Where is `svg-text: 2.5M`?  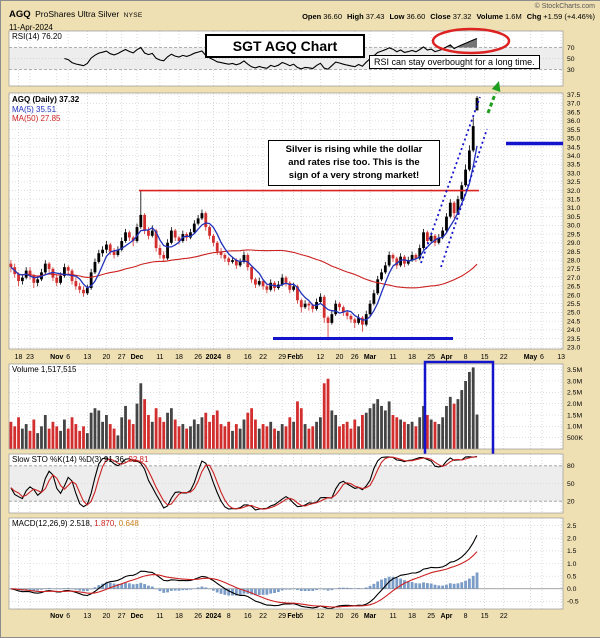 svg-text: 2.5M is located at coordinates (574, 393).